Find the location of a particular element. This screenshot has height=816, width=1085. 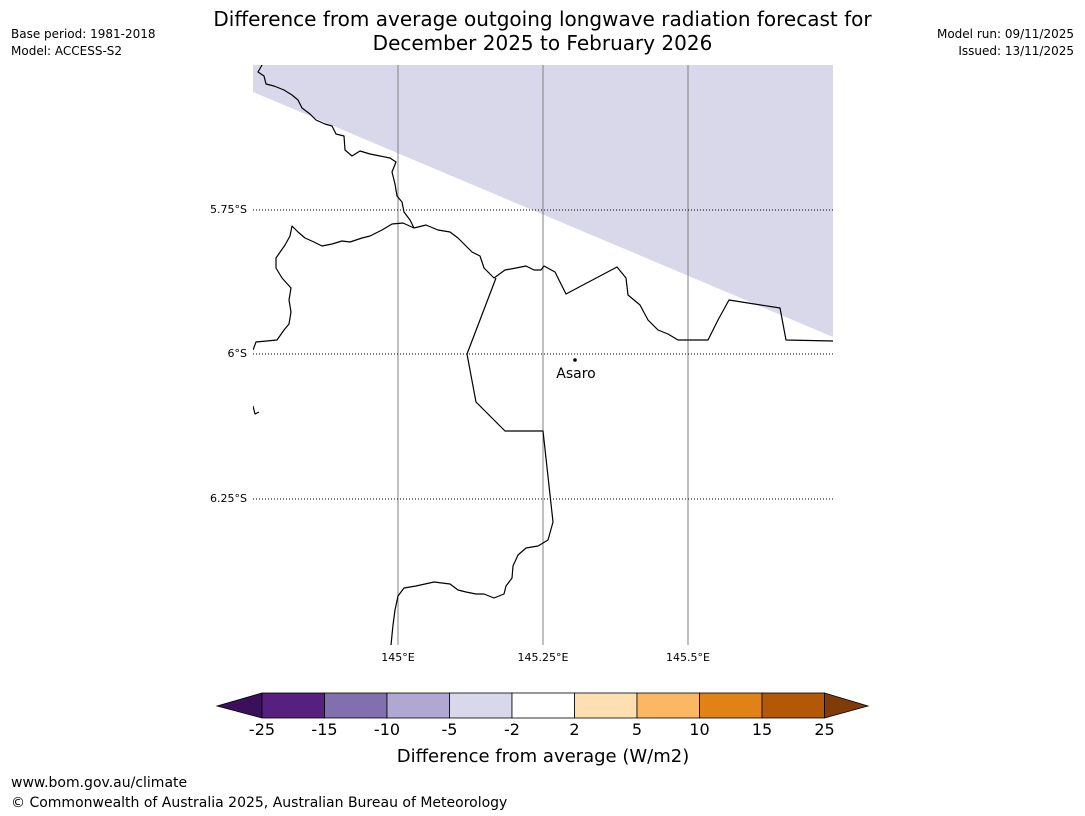

header-left-meta: Base period: 1981-2018 Model: ACCESS-S2 is located at coordinates (83, 43).